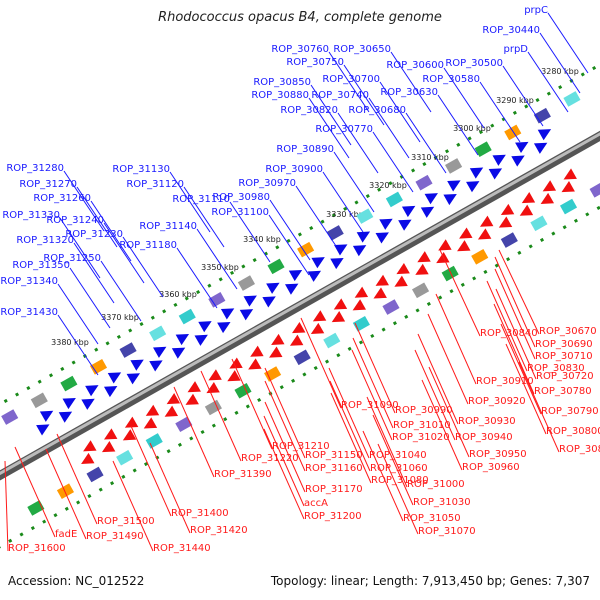 This screenshot has height=600, width=600. I want to click on reverse-gene-label: ROP_31170, so click(334, 489).